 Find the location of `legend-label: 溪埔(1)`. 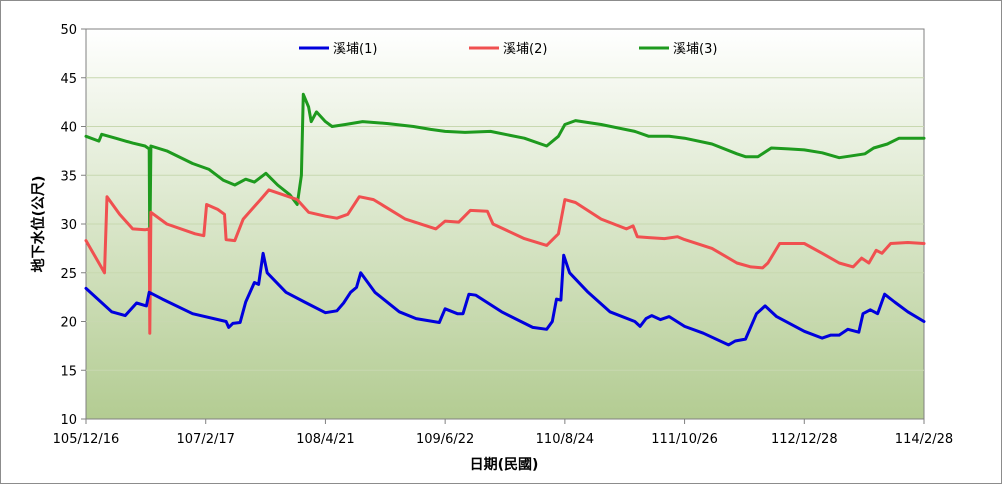

legend-label: 溪埔(1) is located at coordinates (355, 49).